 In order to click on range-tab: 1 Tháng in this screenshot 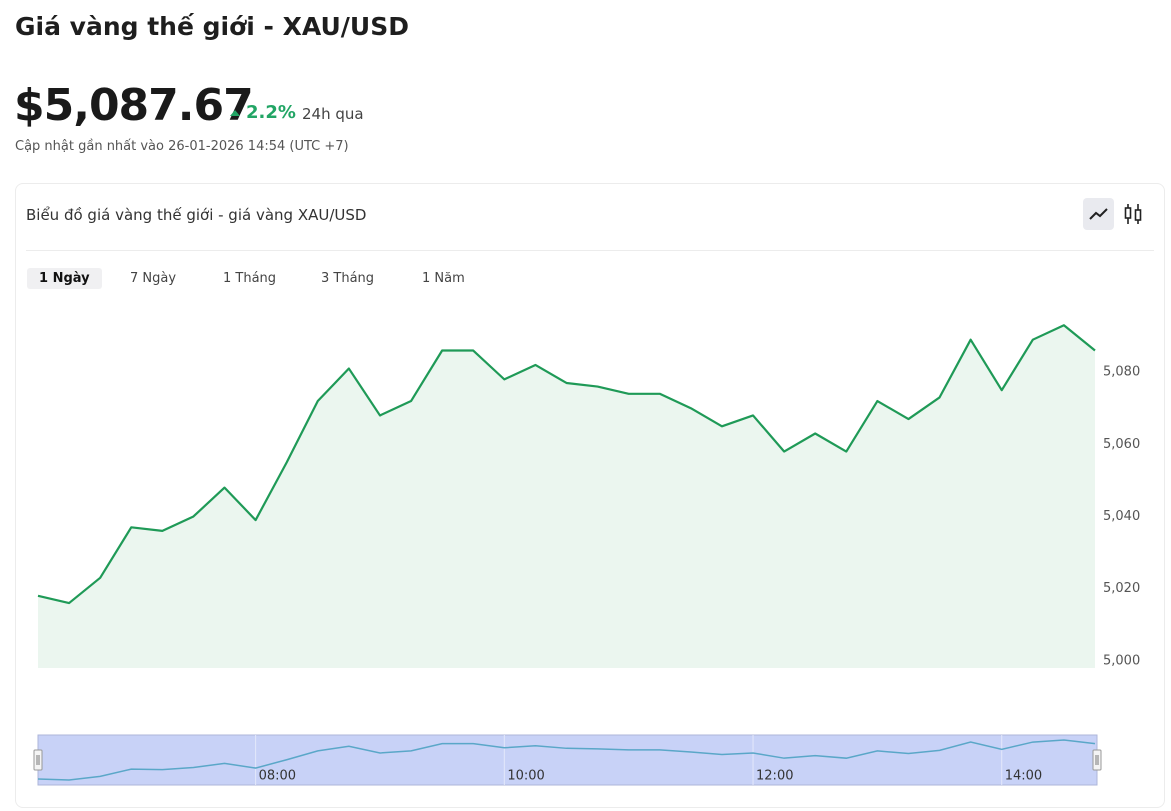, I will do `click(250, 278)`.